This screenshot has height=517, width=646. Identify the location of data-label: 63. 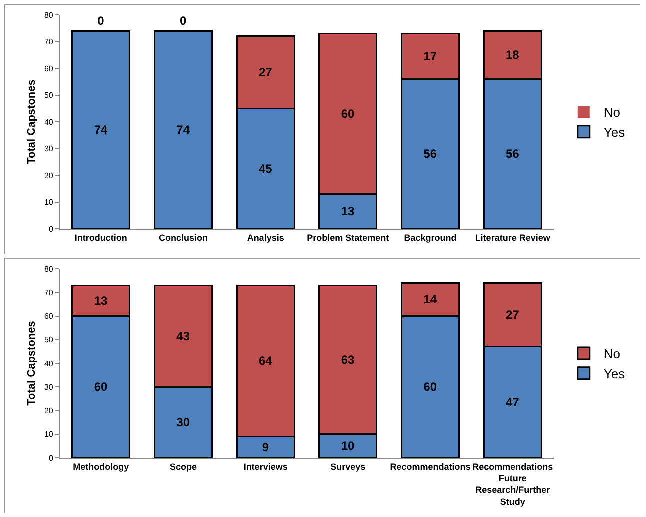
(348, 359).